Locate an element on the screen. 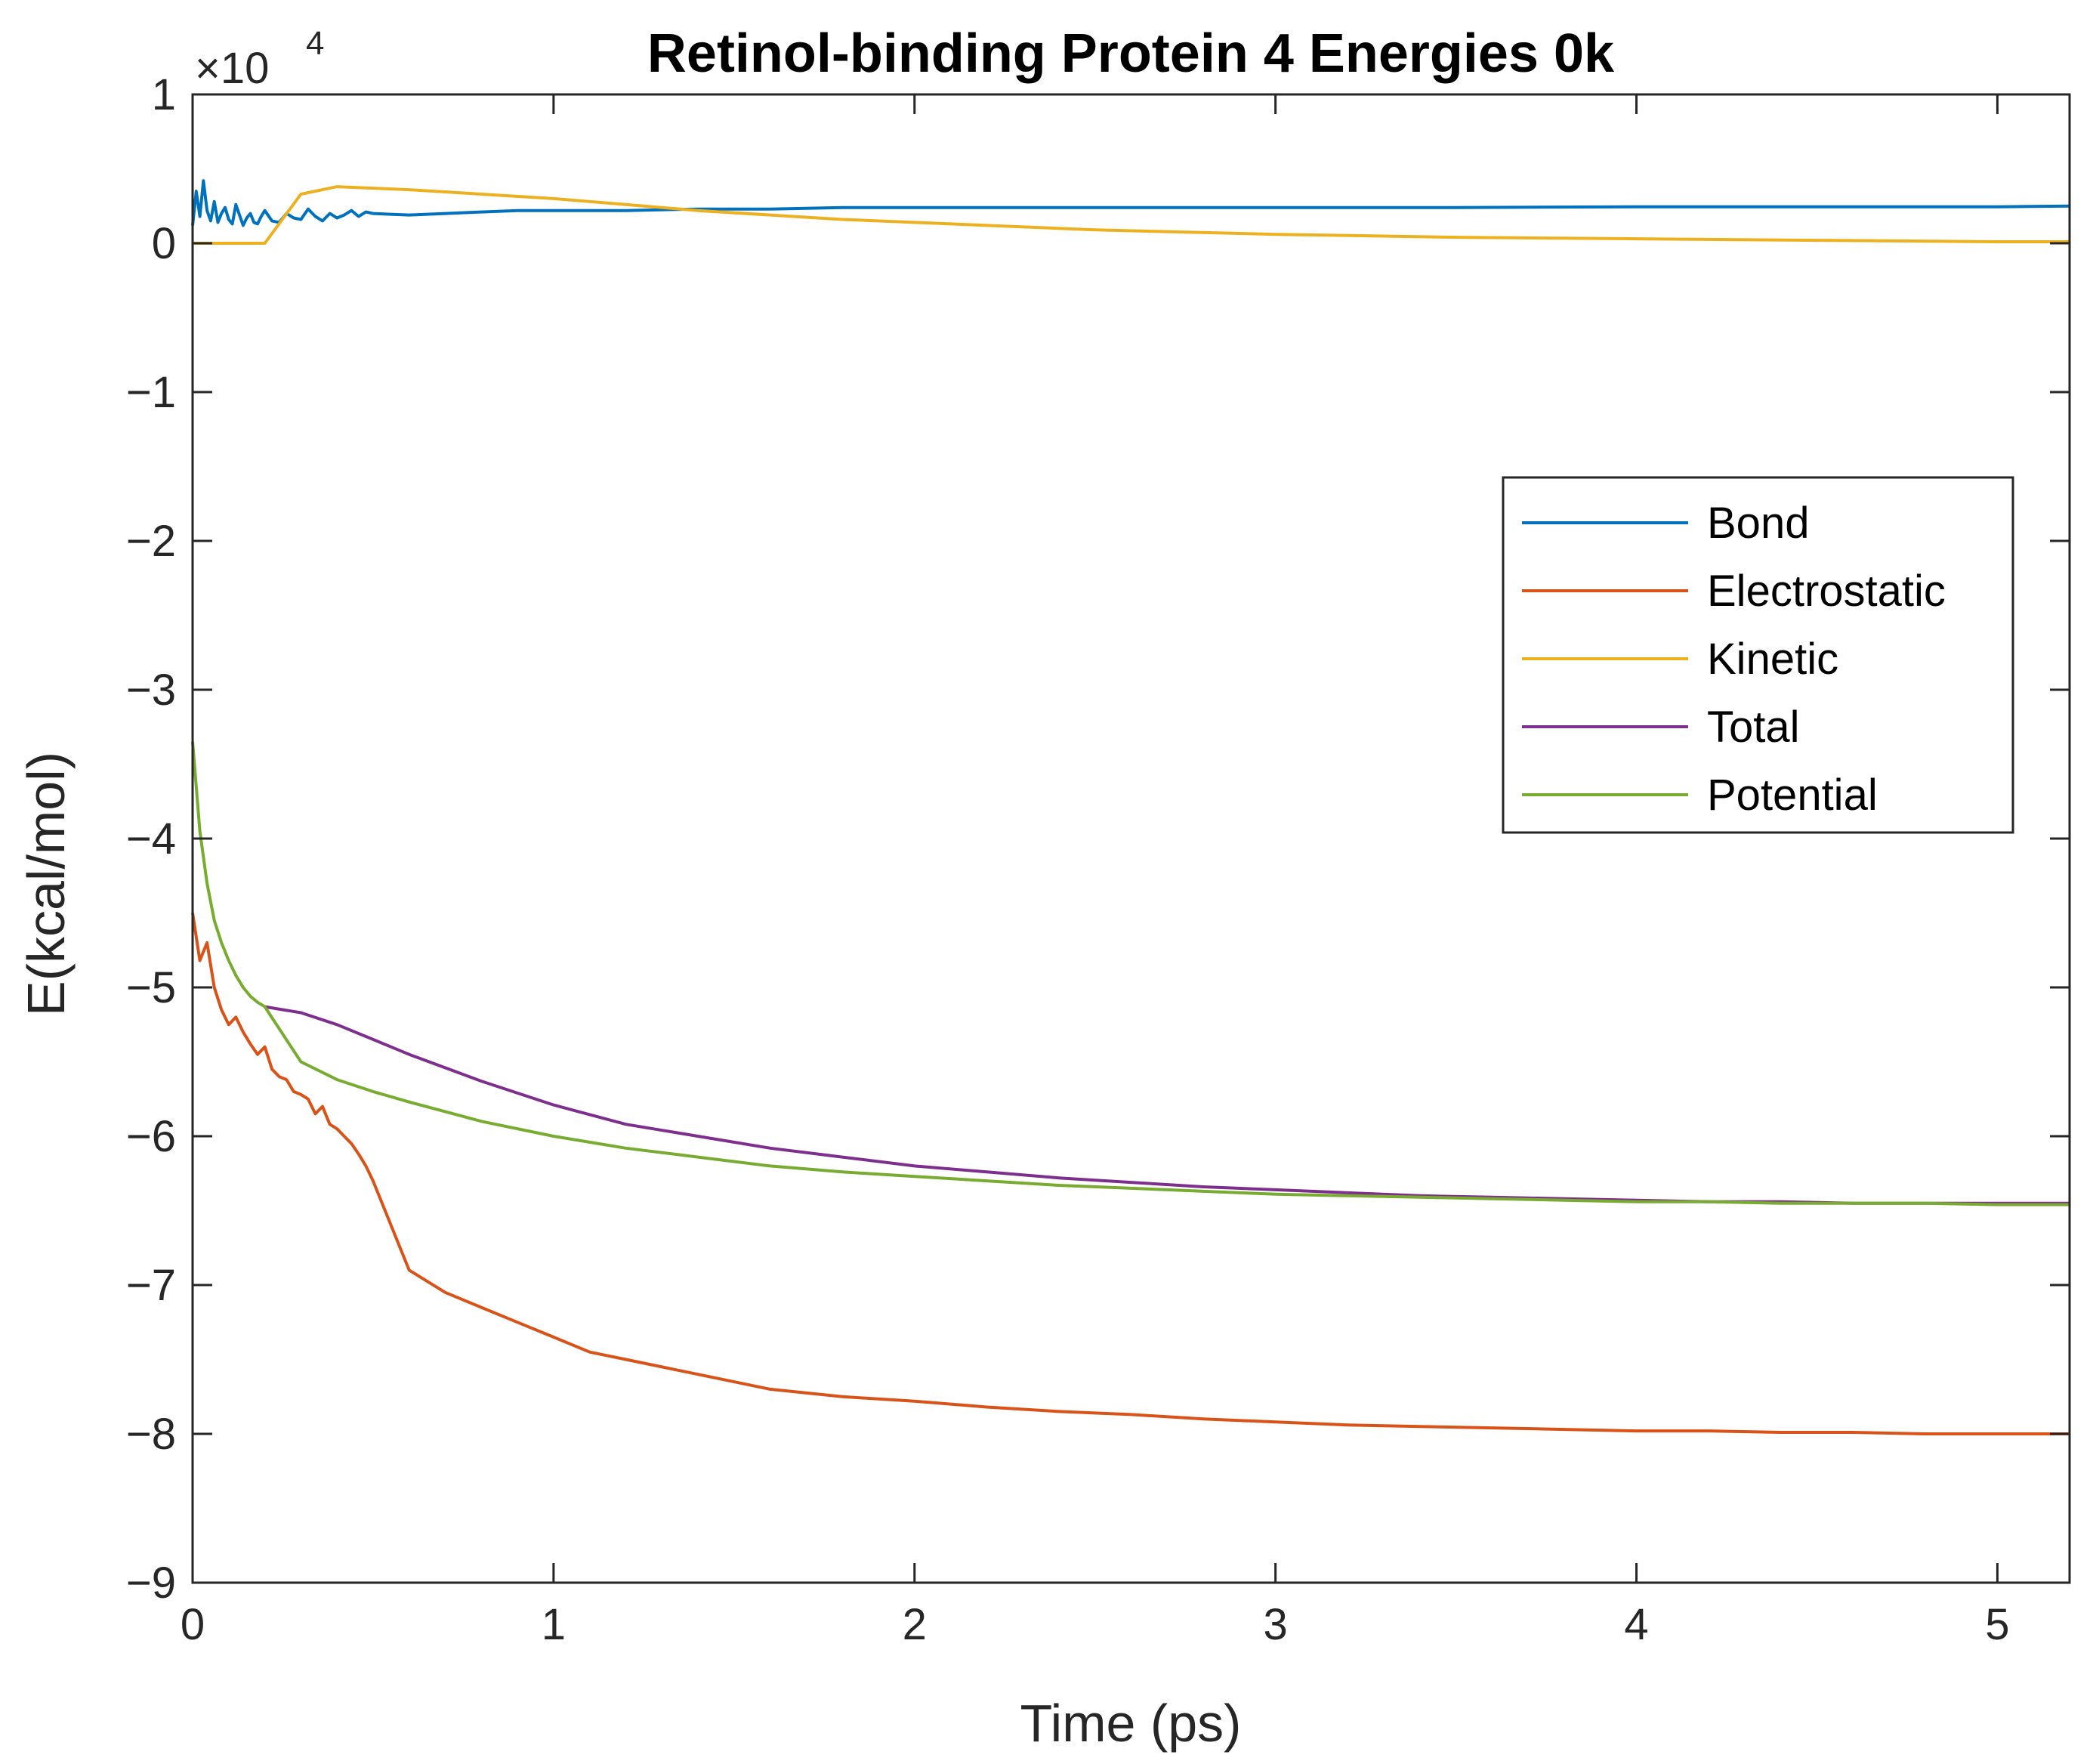  series-line-kinetic is located at coordinates (1131, 215).